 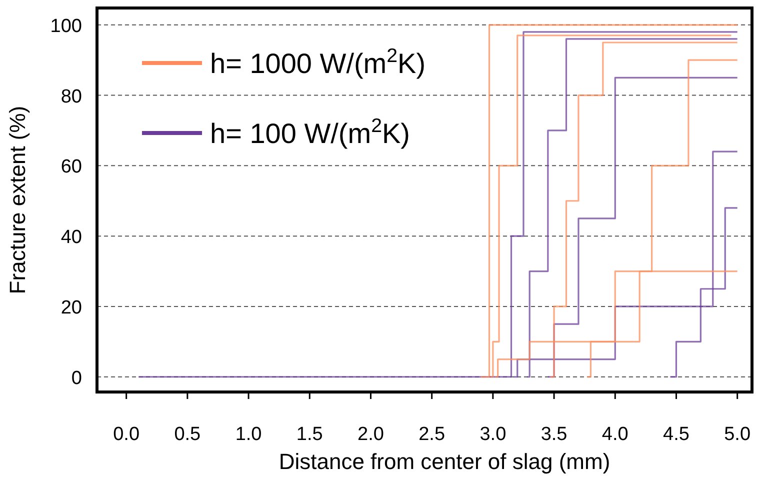 What do you see at coordinates (310, 132) in the screenshot?
I see `legend-label: h= 100 W/(m$^{2}$K)` at bounding box center [310, 132].